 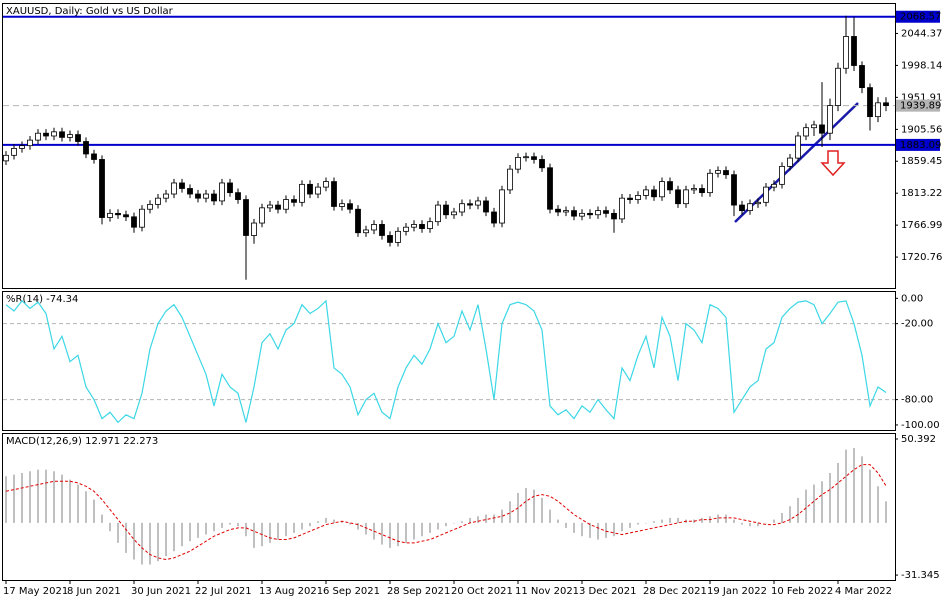 I want to click on y-tick-label: -100.00, so click(x=920, y=425).